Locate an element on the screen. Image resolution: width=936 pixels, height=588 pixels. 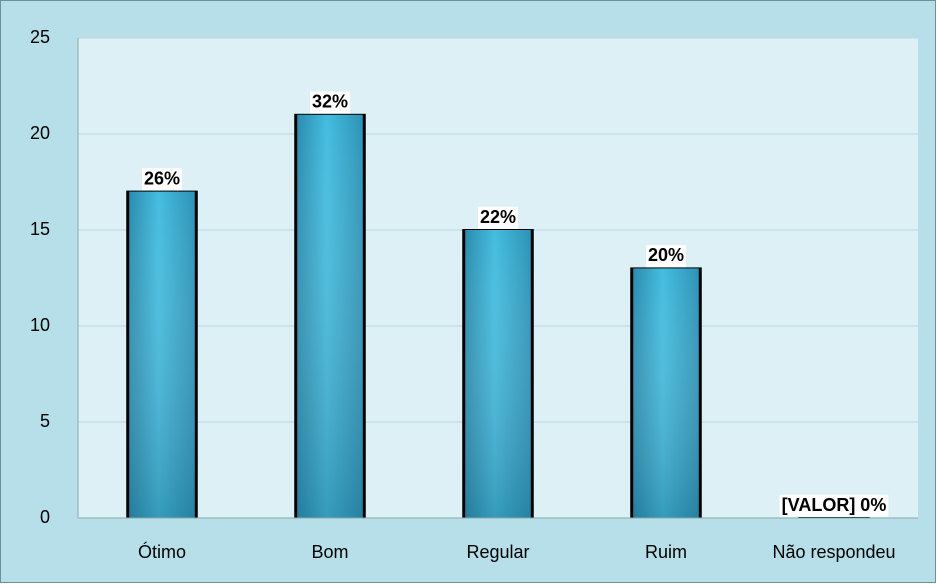
y-tick-label: 15 is located at coordinates (40, 229).